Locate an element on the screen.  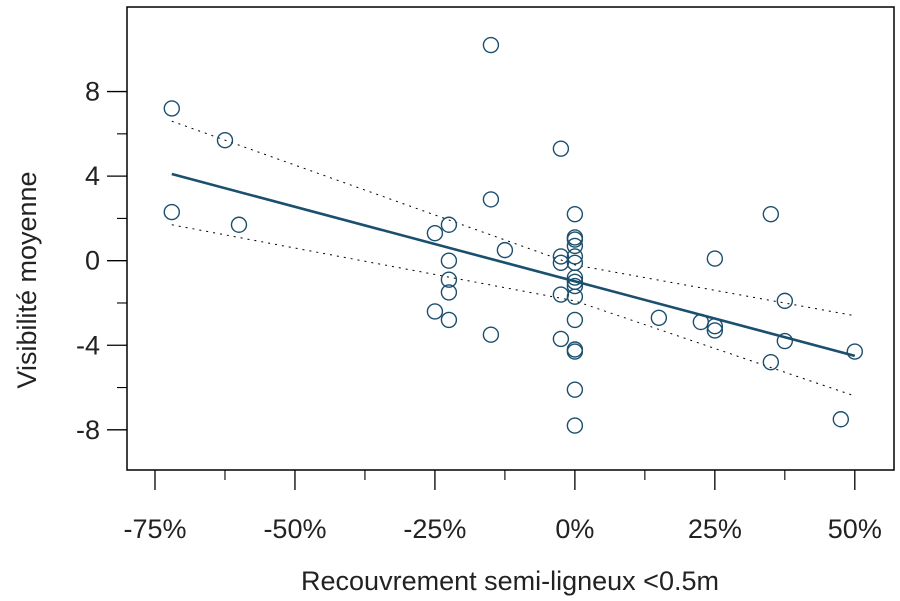
x-tick-label: 0% is located at coordinates (574, 529).